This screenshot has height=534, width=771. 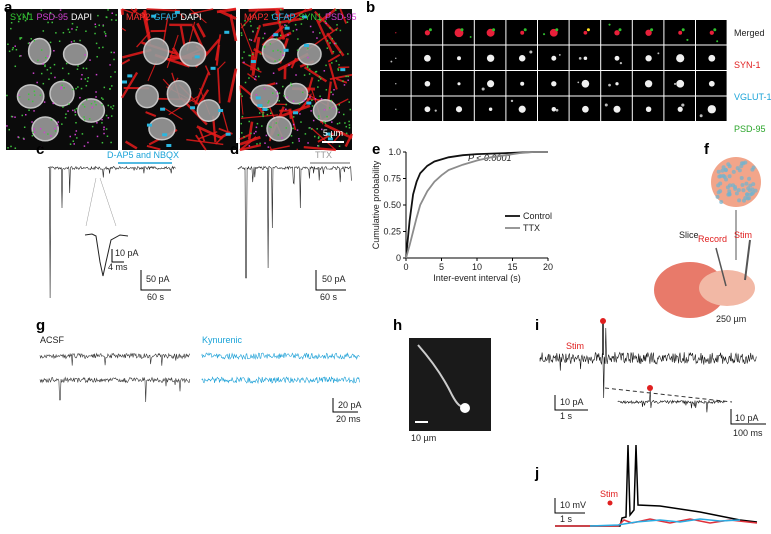 I want to click on scale-bar, so click(x=155, y=280).